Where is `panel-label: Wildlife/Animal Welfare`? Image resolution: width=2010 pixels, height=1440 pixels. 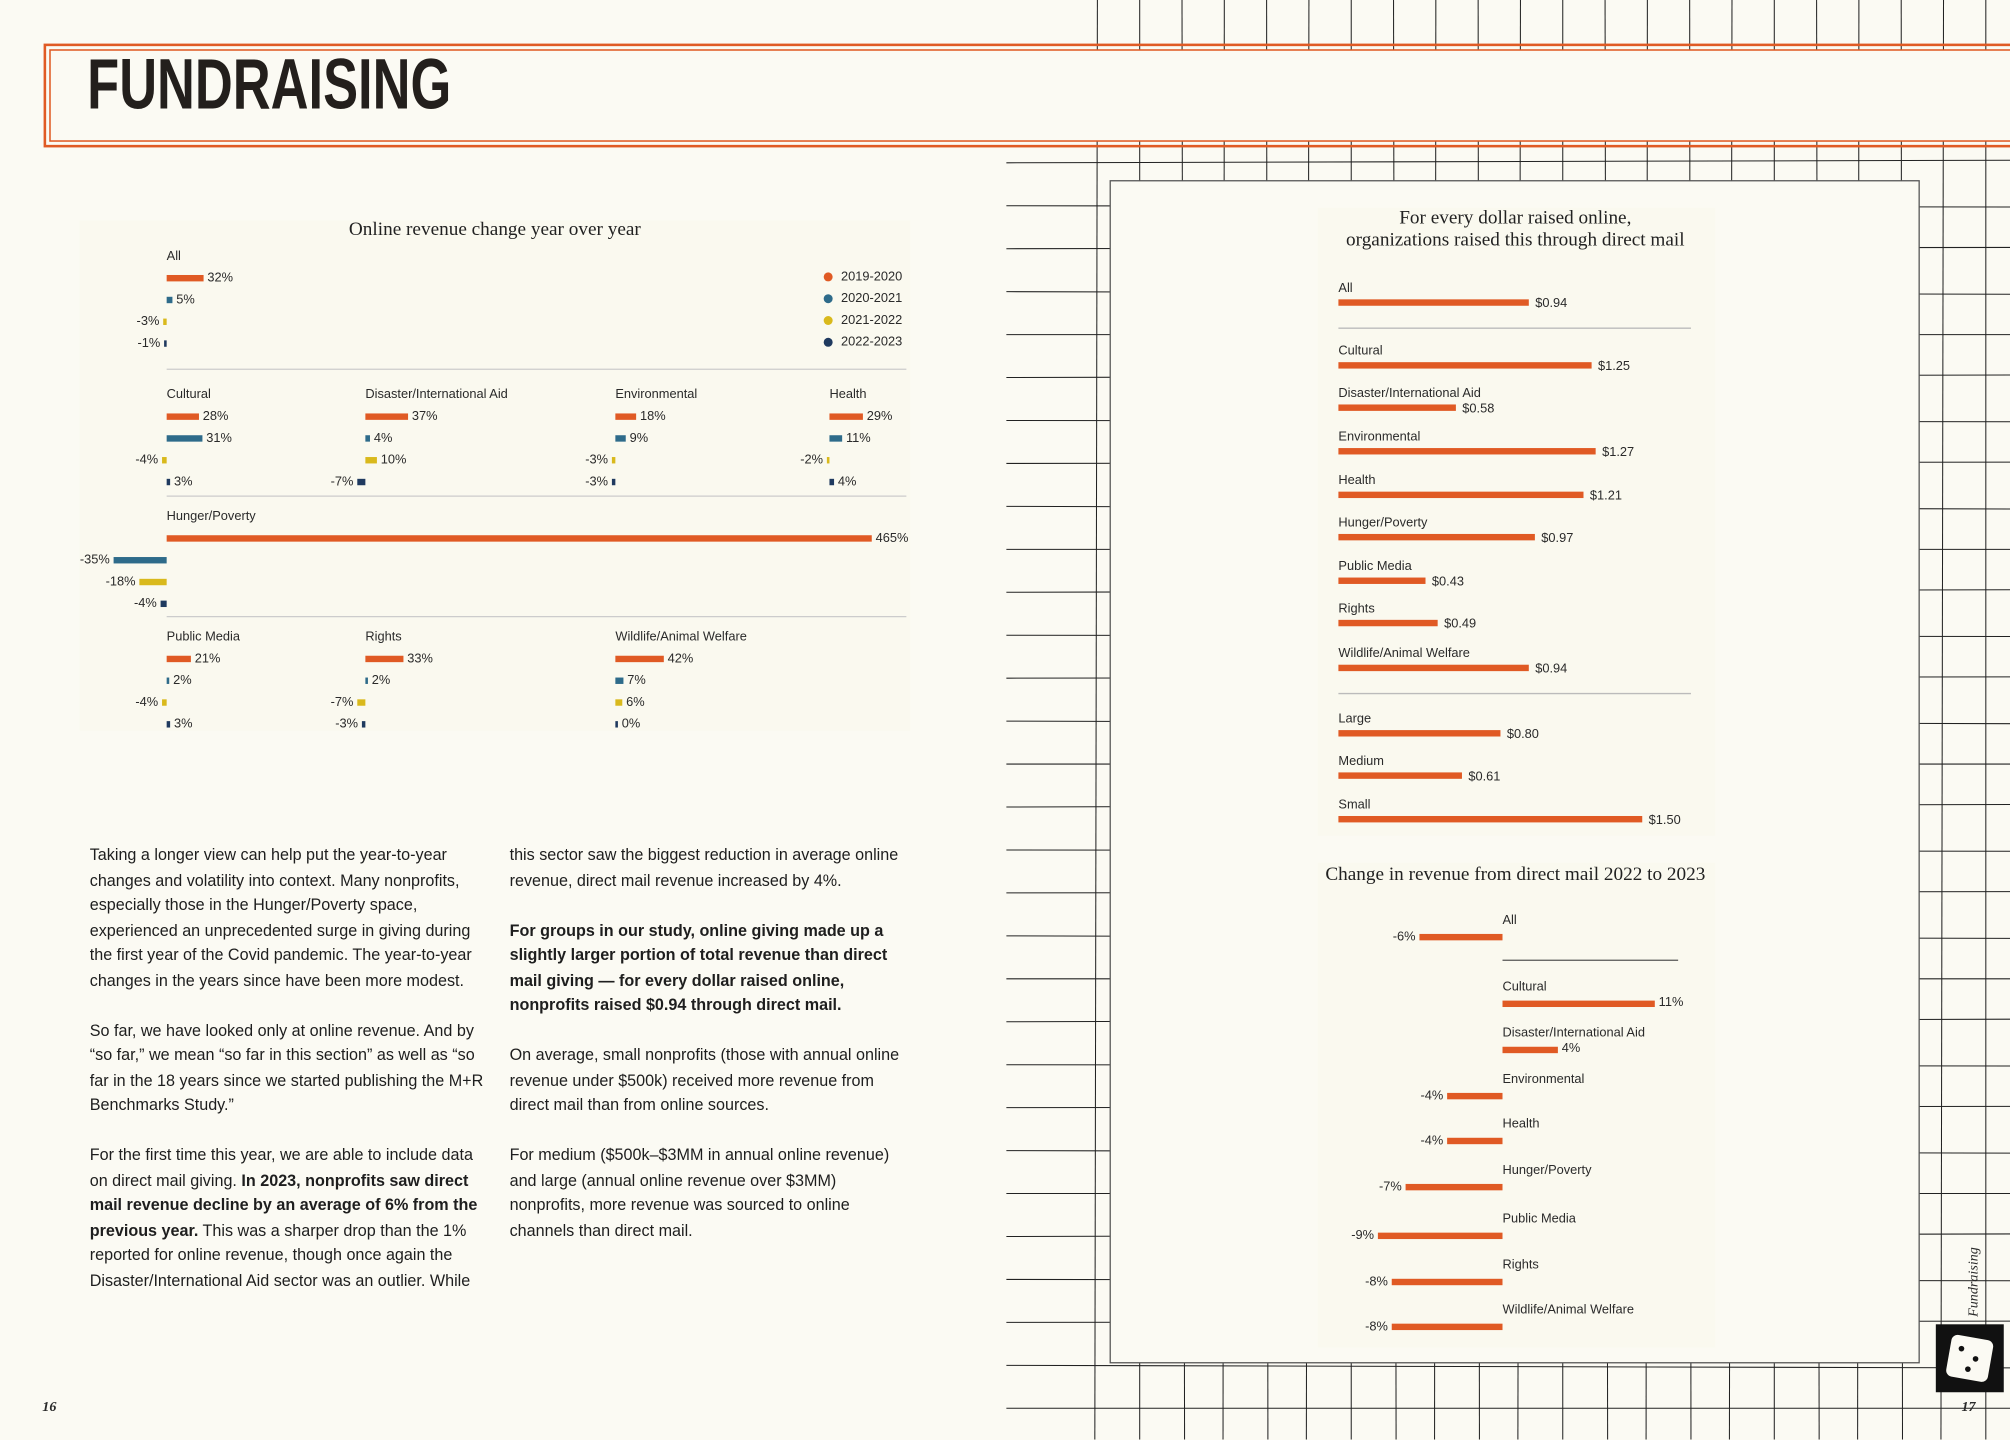
panel-label: Wildlife/Animal Welfare is located at coordinates (681, 636).